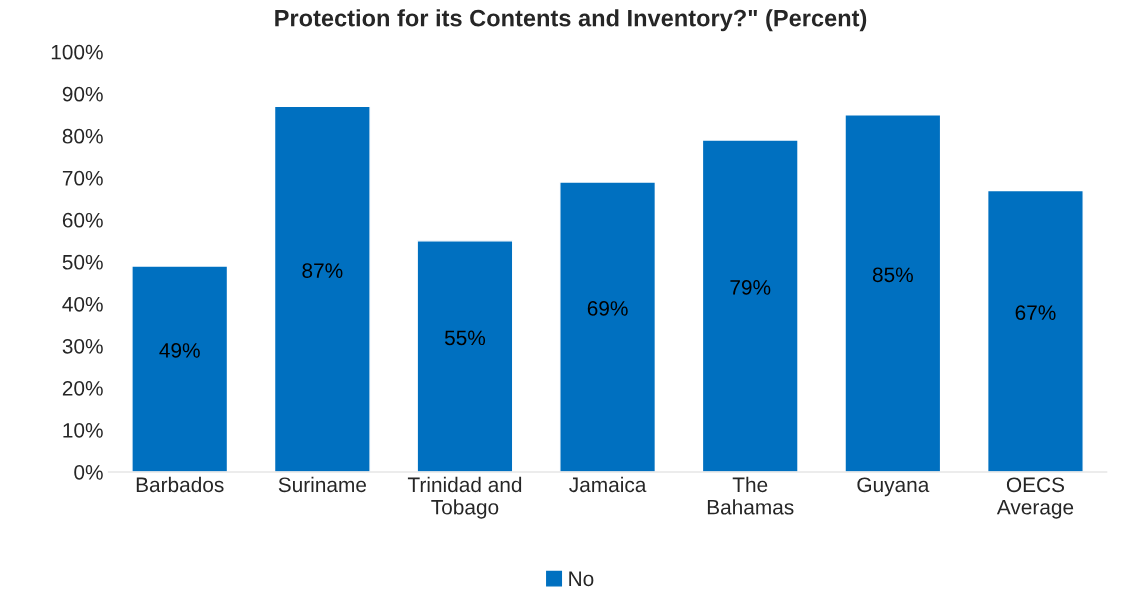 The width and height of the screenshot is (1141, 609). Describe the element at coordinates (82, 220) in the screenshot. I see `y-tick-label: 60%` at that location.